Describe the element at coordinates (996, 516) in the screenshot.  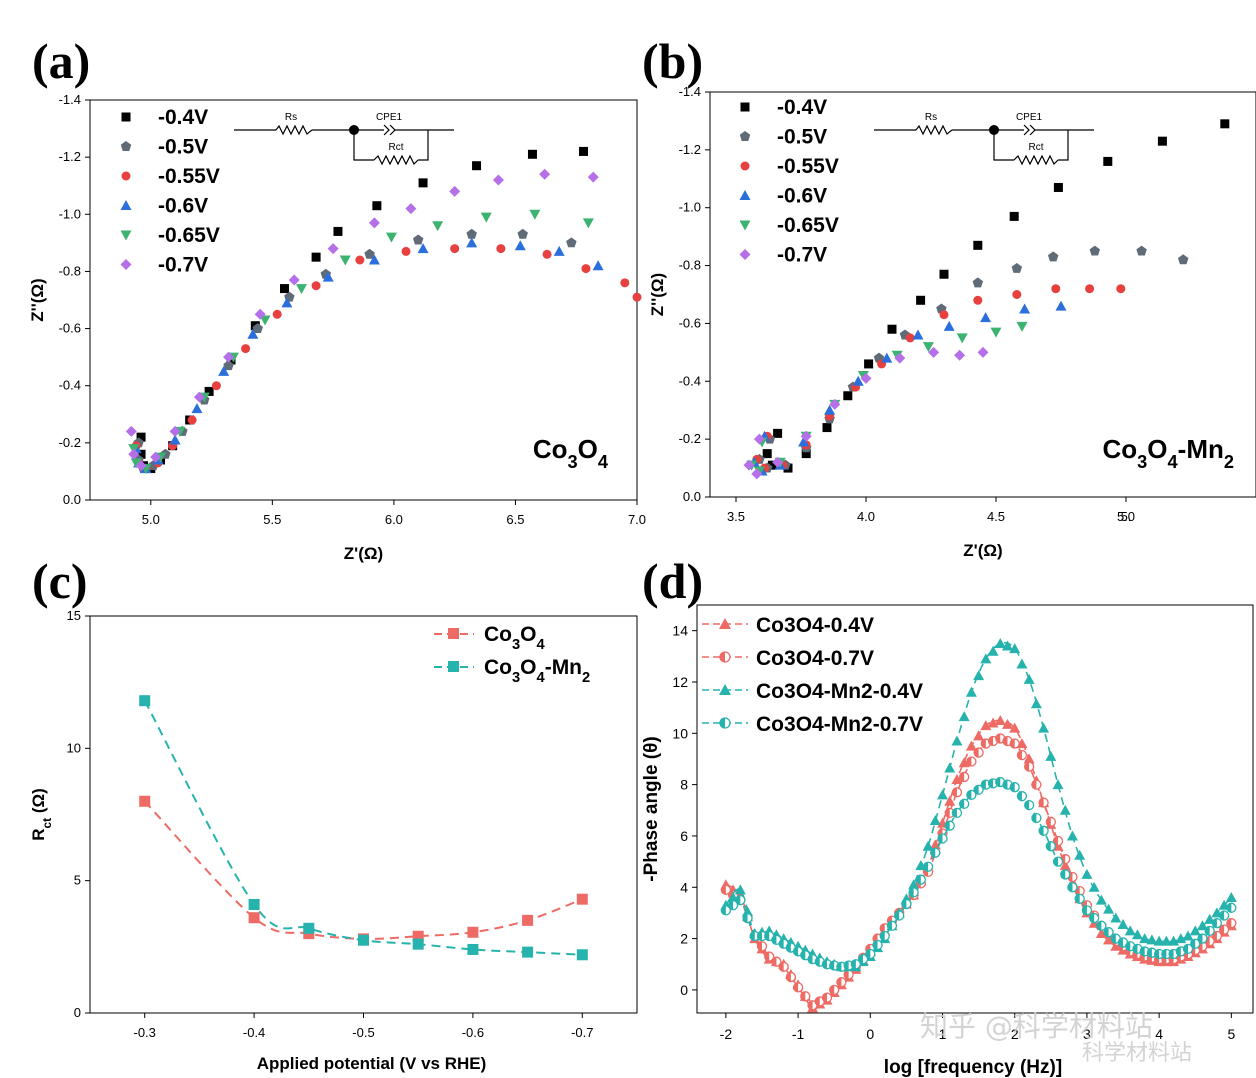
I see `b-xtick-label: 4.5` at that location.